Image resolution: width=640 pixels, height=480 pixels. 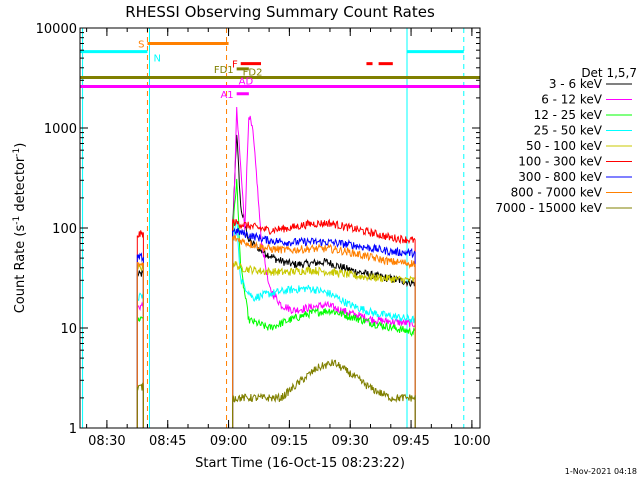 What do you see at coordinates (289, 441) in the screenshot?
I see `x-tick-label-3: 09:15` at bounding box center [289, 441].